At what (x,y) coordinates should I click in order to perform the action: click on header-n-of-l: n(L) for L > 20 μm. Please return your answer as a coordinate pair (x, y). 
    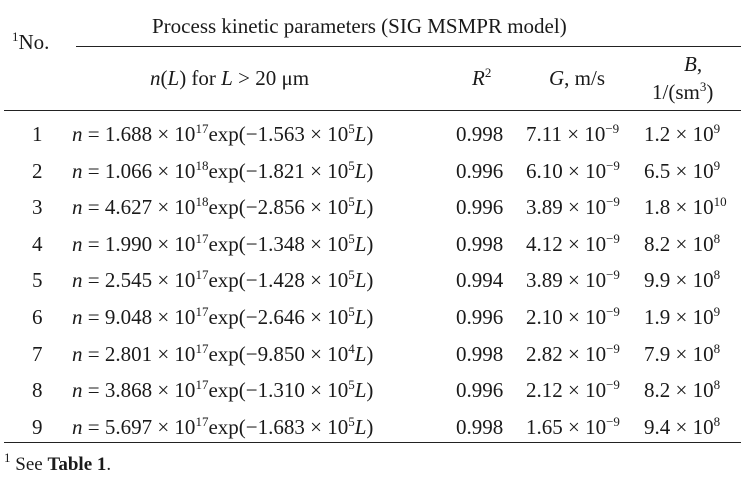
    Looking at the image, I should click on (230, 78).